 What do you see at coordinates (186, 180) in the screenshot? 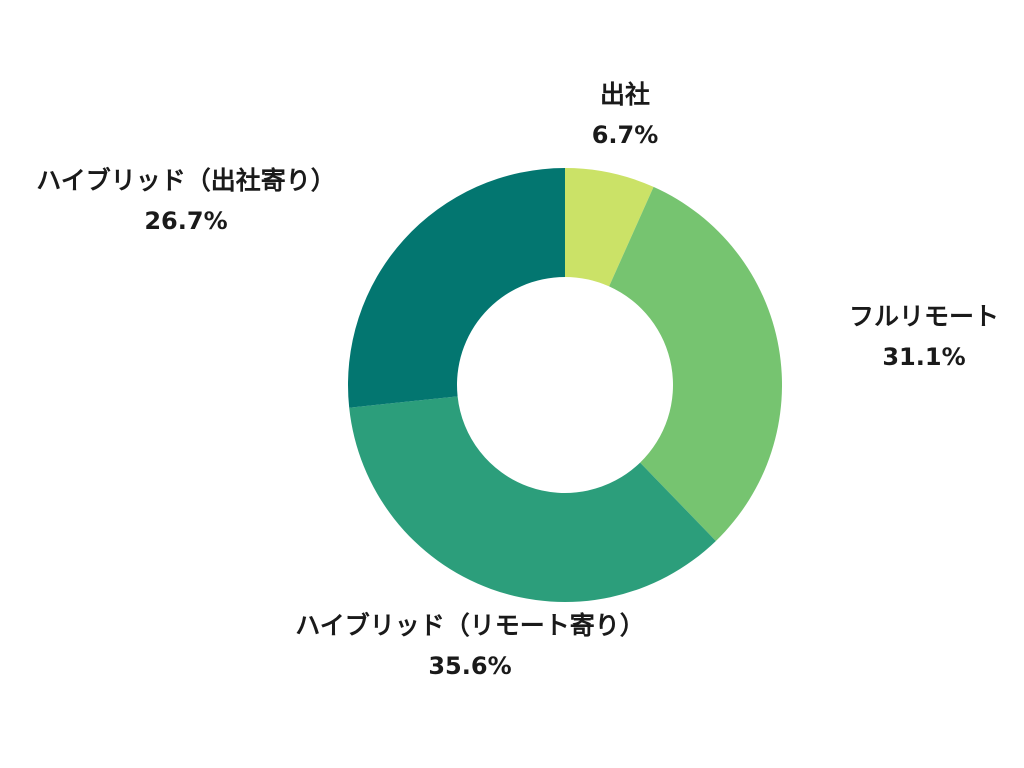
I see `slice-label-hybrid-office: ハイブリッド（出社寄り）` at bounding box center [186, 180].